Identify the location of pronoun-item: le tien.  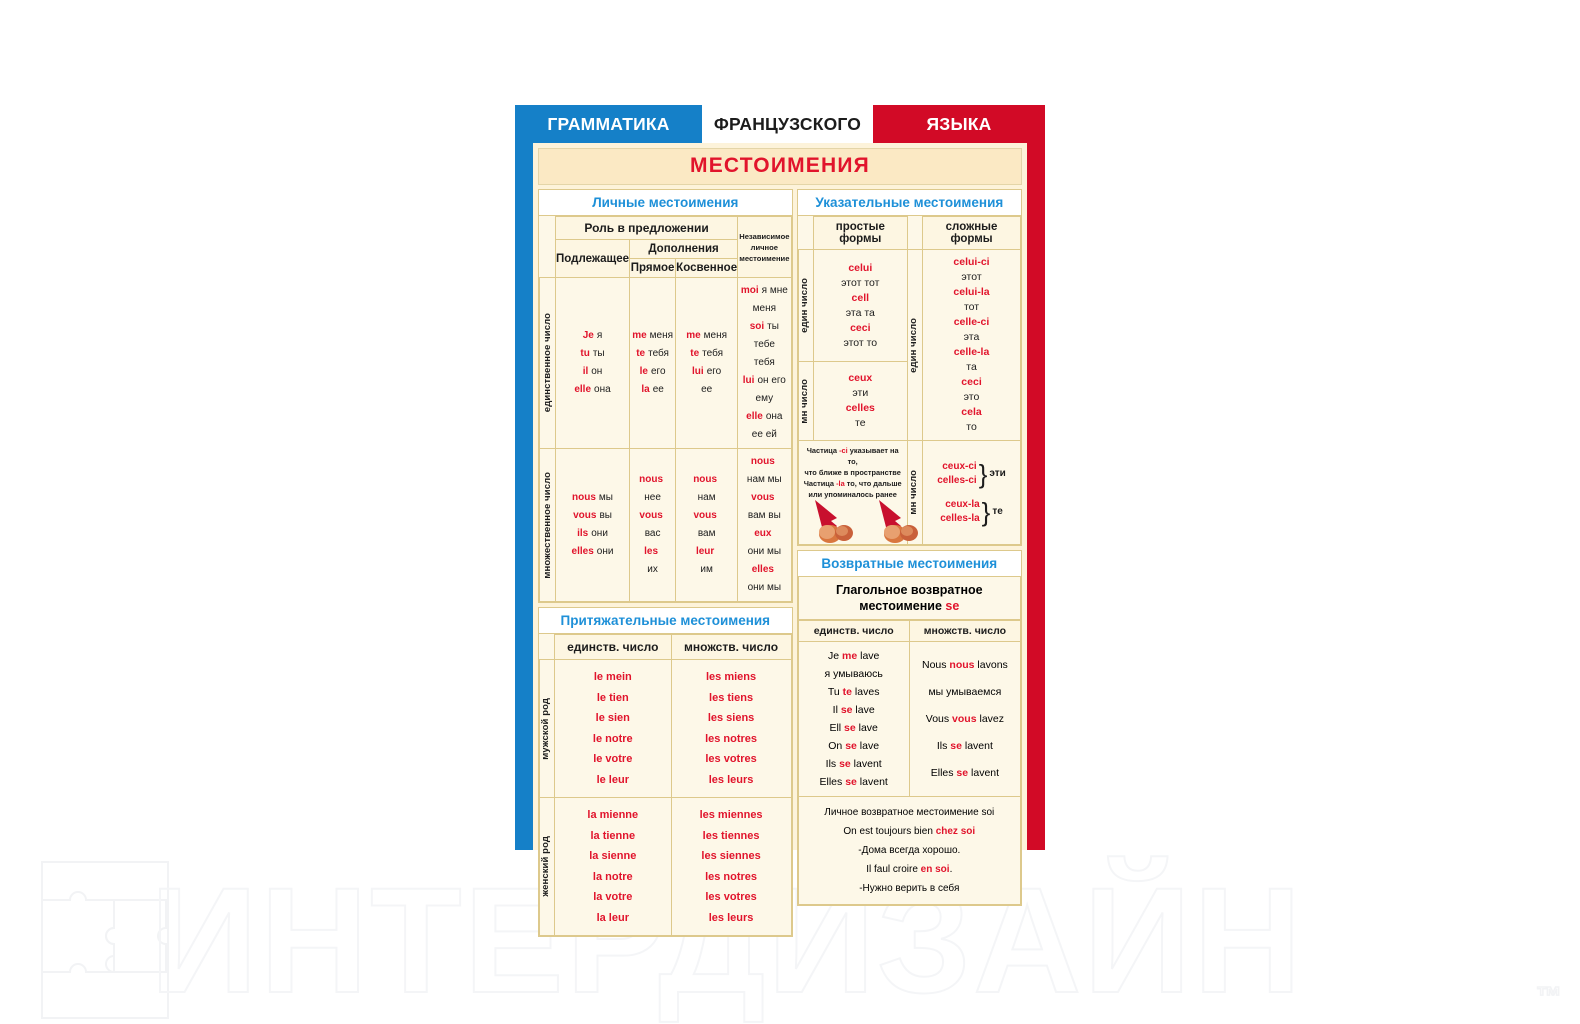
(612, 697).